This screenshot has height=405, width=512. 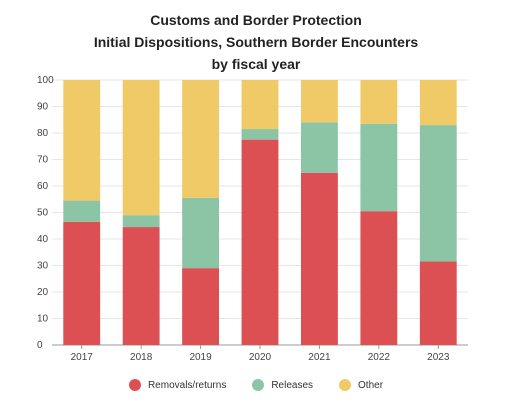 I want to click on bar-removals-returns-2022, so click(x=379, y=278).